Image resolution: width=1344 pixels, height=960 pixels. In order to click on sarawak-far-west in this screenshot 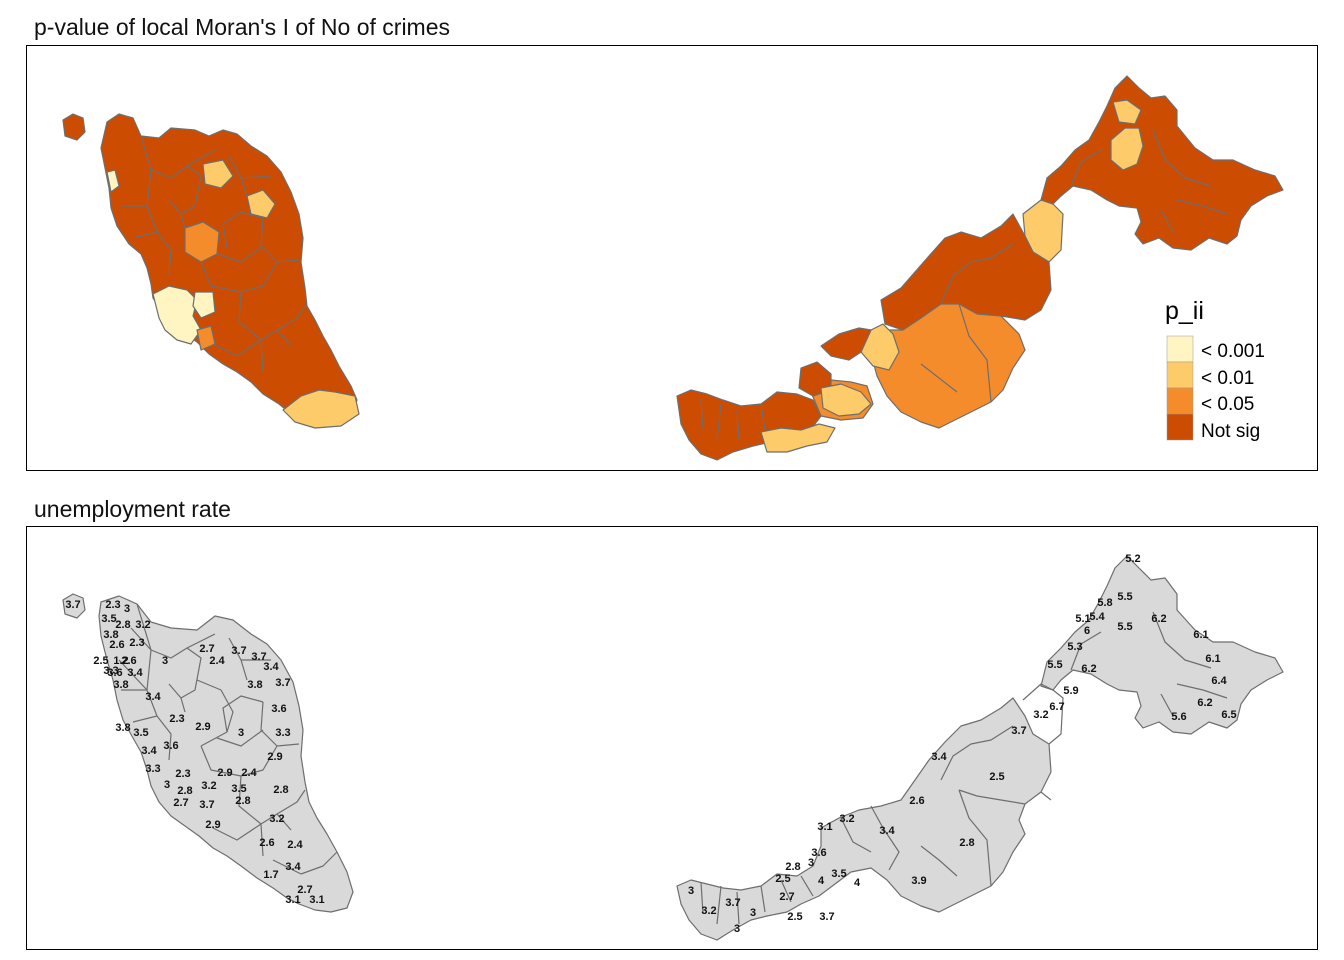, I will do `click(749, 425)`.